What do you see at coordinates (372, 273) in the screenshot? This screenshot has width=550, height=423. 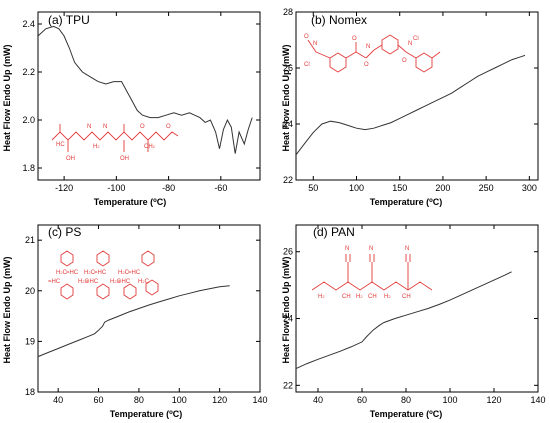 I see `pan-structure-drawing: N N N H2 CH H2 CH H2 CH` at bounding box center [372, 273].